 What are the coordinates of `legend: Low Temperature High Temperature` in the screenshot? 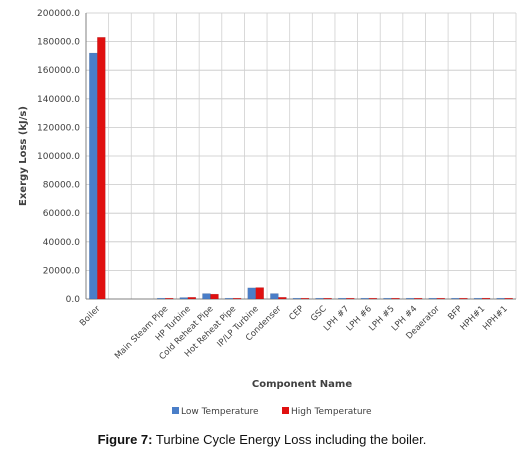 It's located at (272, 412).